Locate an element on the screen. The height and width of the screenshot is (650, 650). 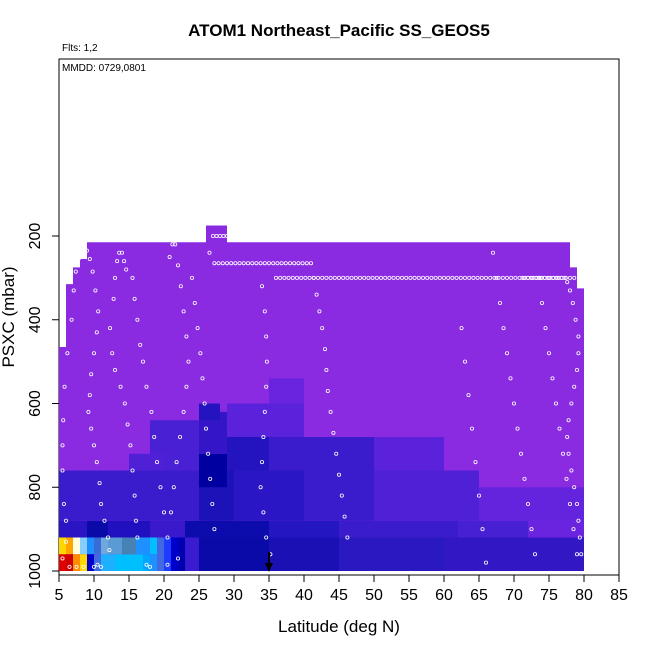
x-tick-label-20: 20 is located at coordinates (164, 595).